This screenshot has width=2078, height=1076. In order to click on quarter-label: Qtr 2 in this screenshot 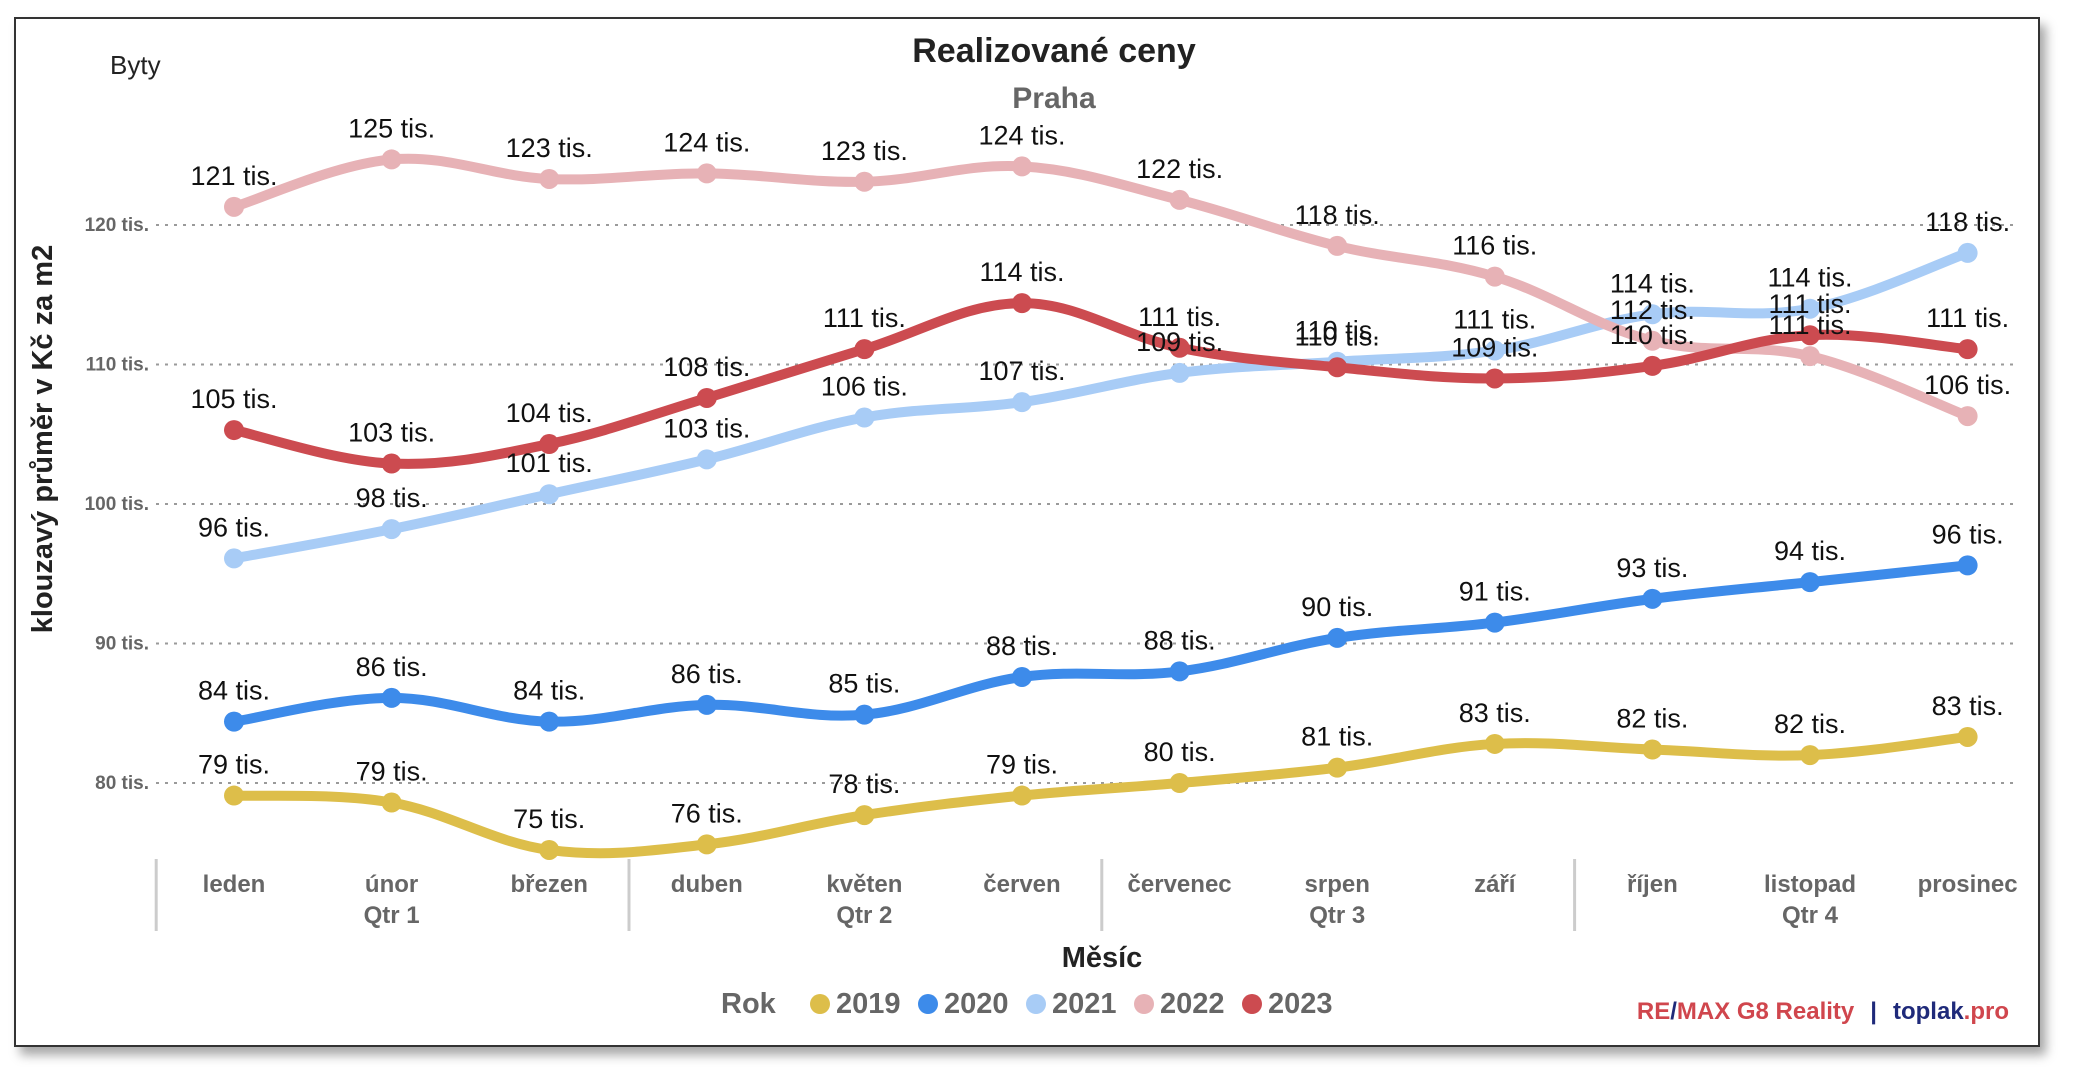, I will do `click(864, 915)`.